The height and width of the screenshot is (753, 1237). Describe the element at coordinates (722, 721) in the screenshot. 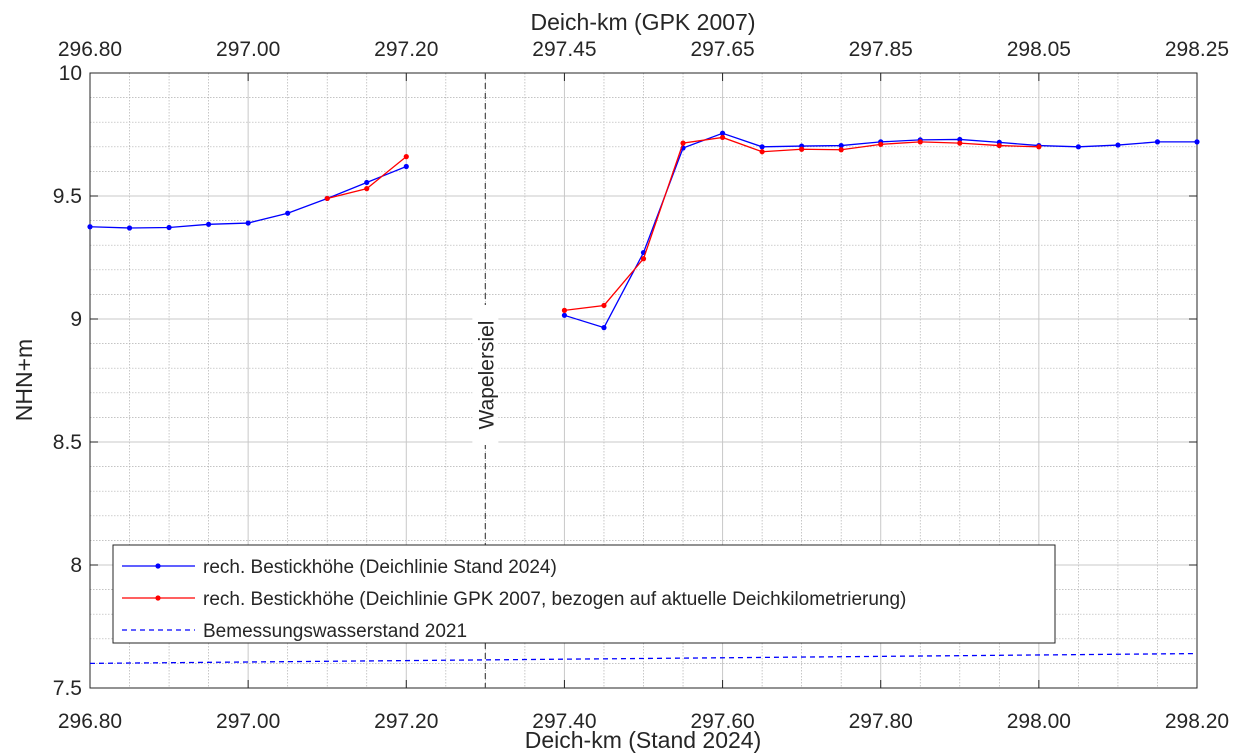

I see `x-tick-label: 297.60` at that location.